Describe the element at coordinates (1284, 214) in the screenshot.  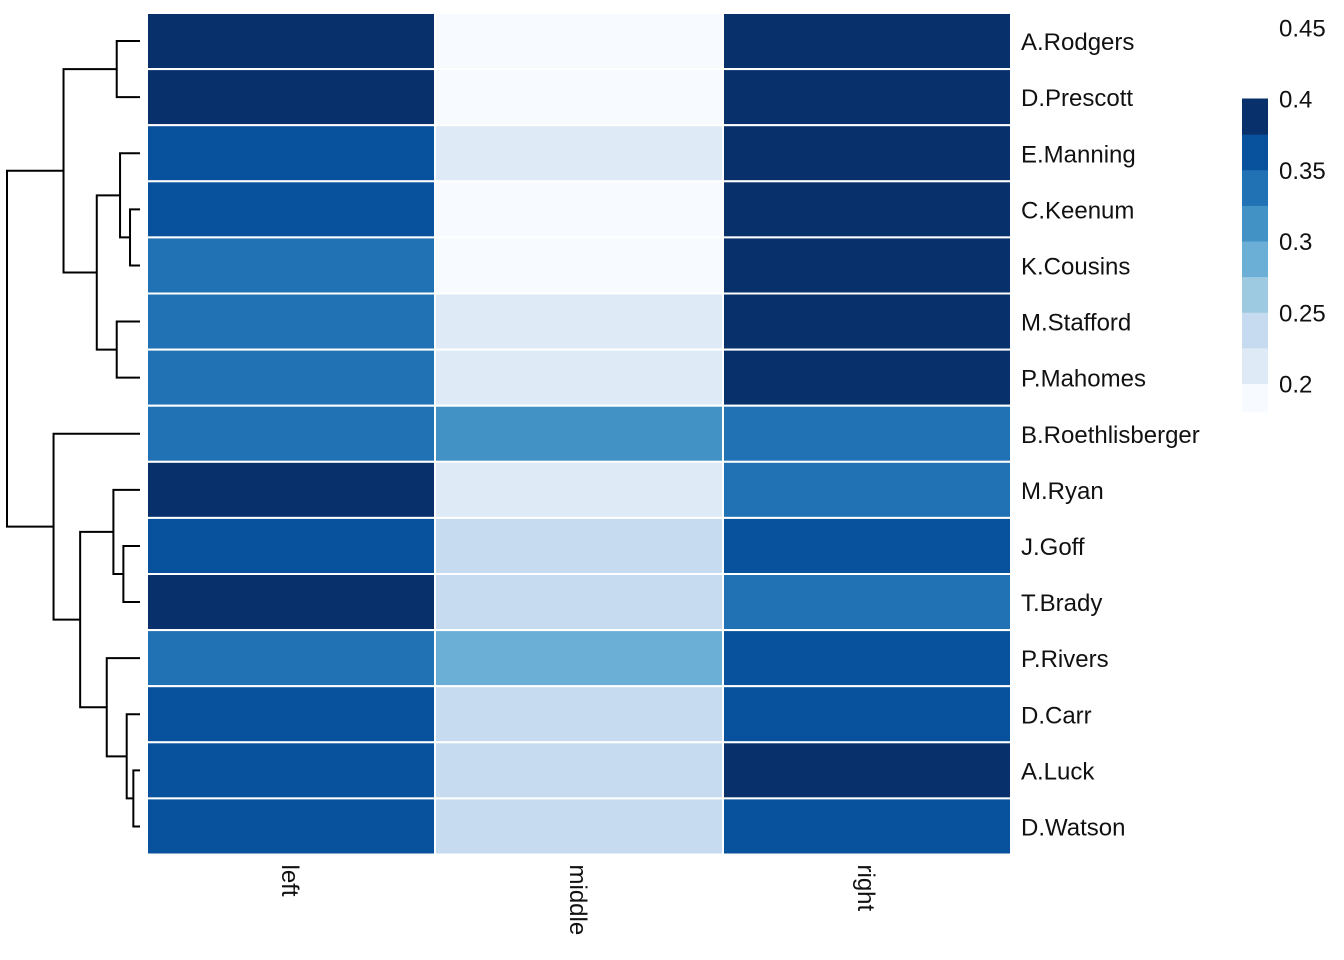
I see `color-legend: 0.2 0.25 0.3 0.35 0.4 0.45` at that location.